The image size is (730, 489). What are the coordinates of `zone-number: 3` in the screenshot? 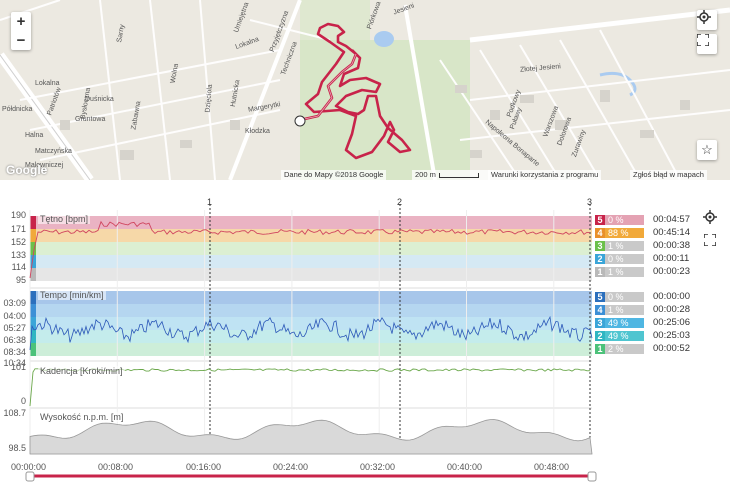 It's located at (600, 246).